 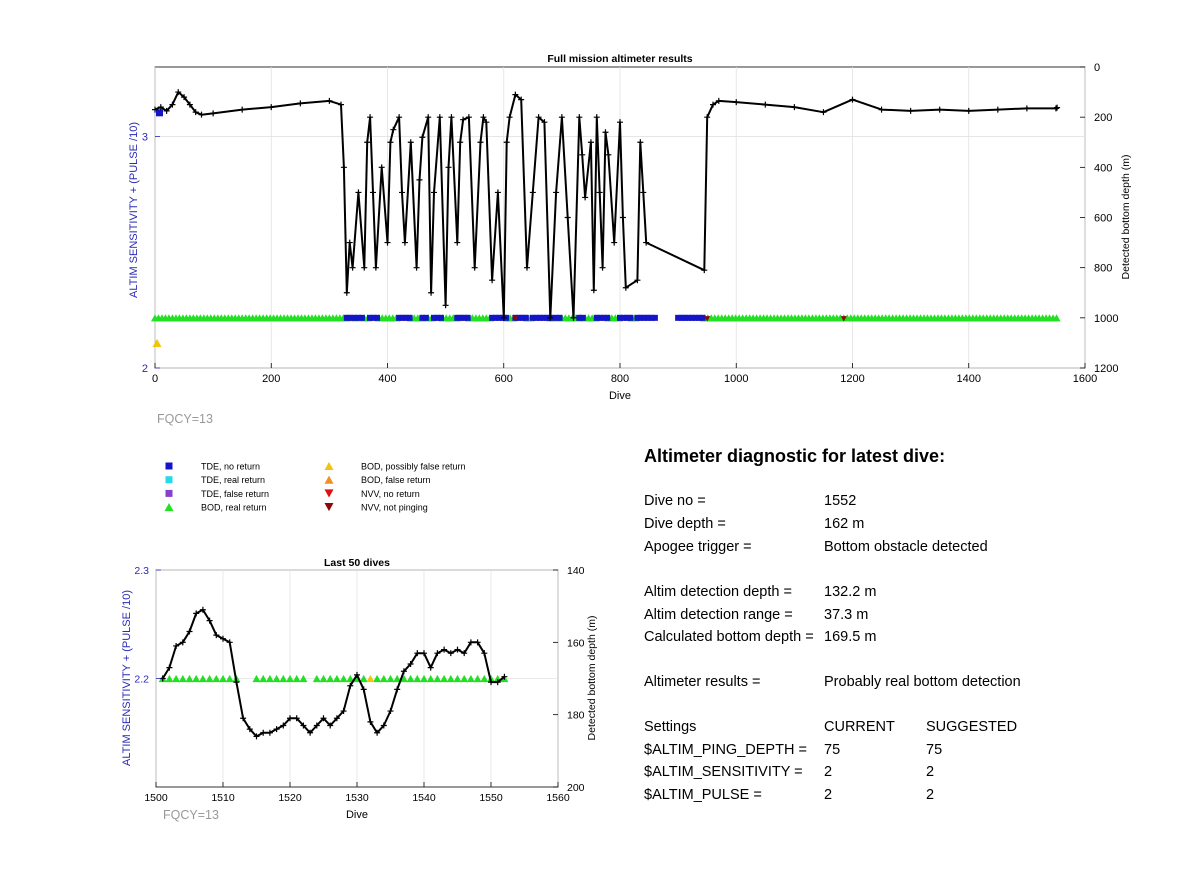 I want to click on apogee-trigger-label: Apogee trigger =, so click(x=698, y=547).